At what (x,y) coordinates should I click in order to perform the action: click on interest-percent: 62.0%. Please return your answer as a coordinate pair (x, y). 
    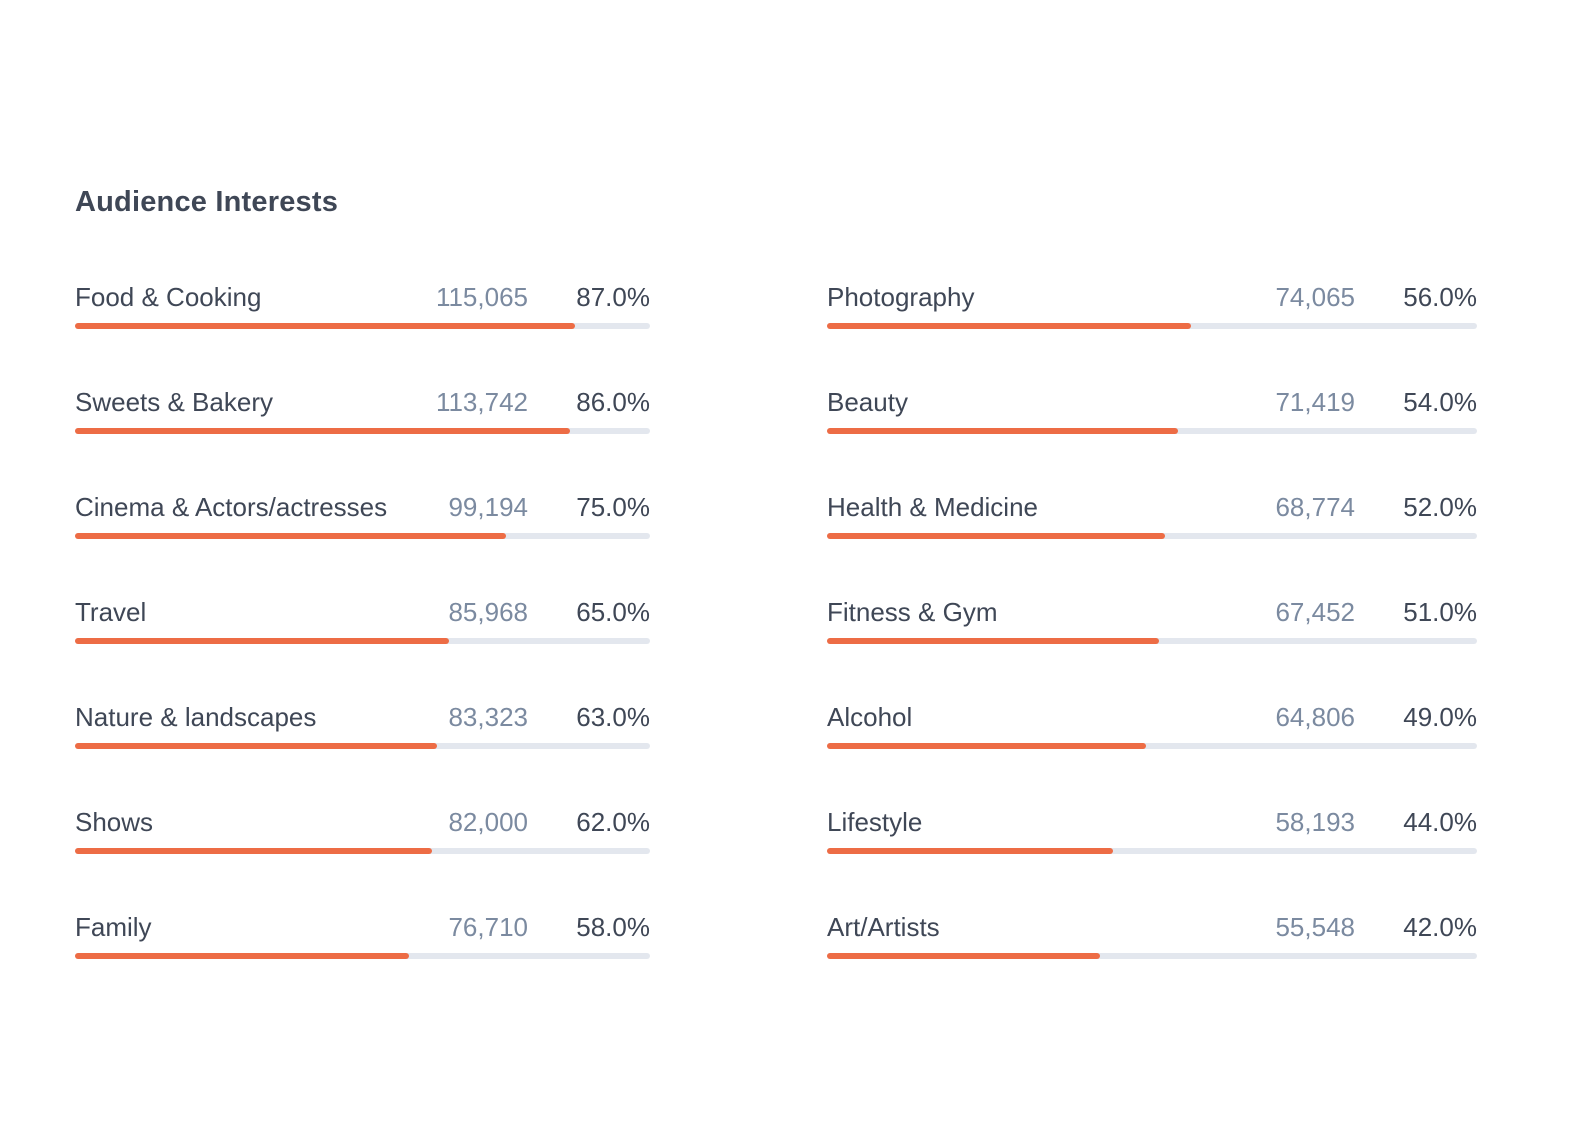
    Looking at the image, I should click on (613, 822).